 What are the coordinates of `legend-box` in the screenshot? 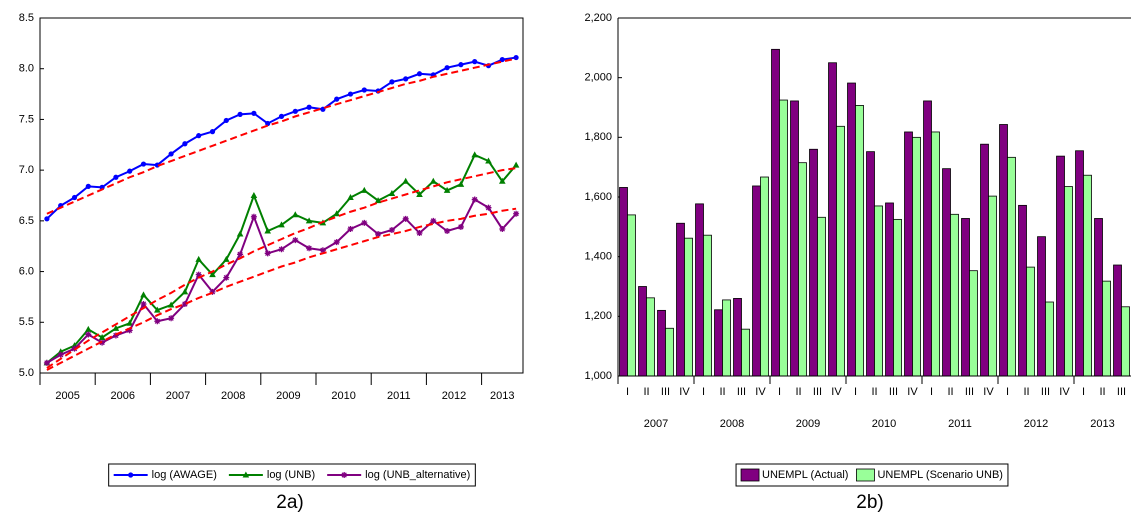 It's located at (292, 475).